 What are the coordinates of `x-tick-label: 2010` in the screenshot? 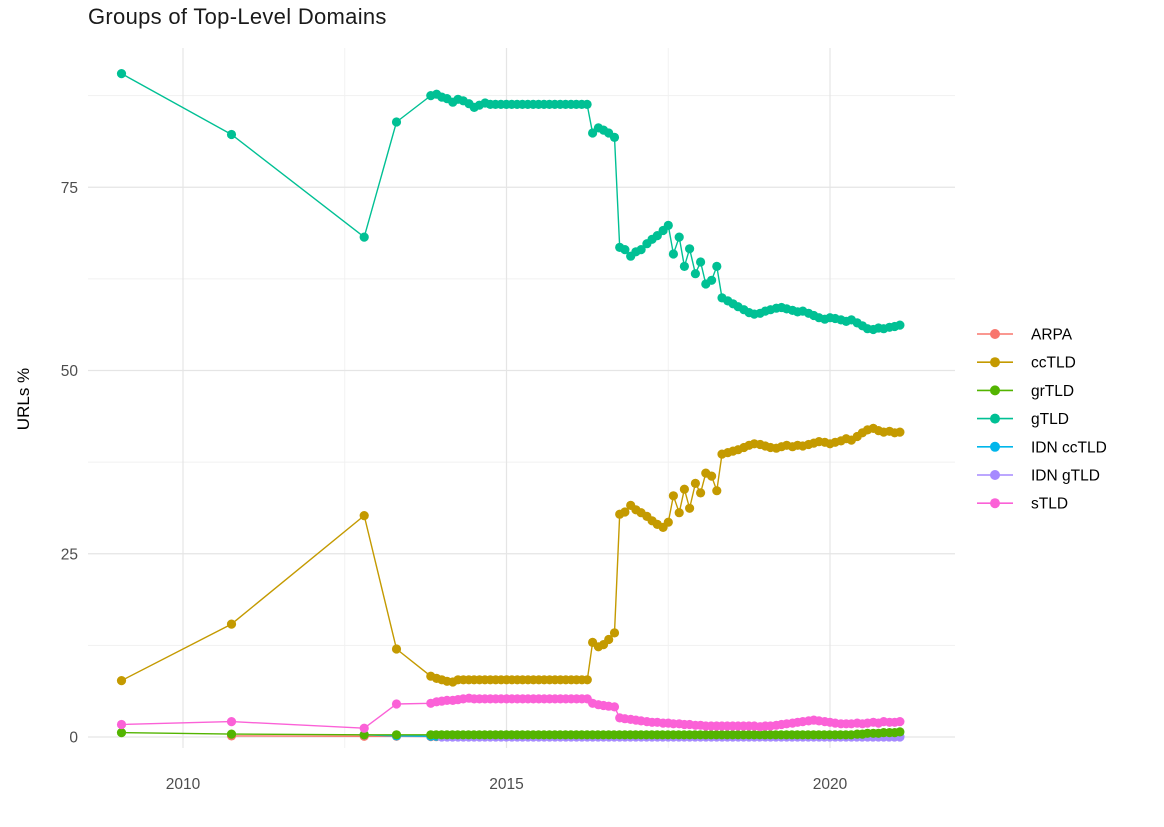 It's located at (183, 784).